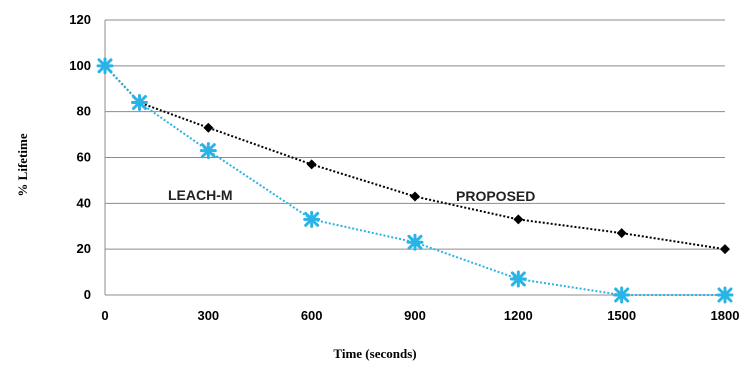 The width and height of the screenshot is (745, 365). I want to click on x-tick-label: 300, so click(208, 315).